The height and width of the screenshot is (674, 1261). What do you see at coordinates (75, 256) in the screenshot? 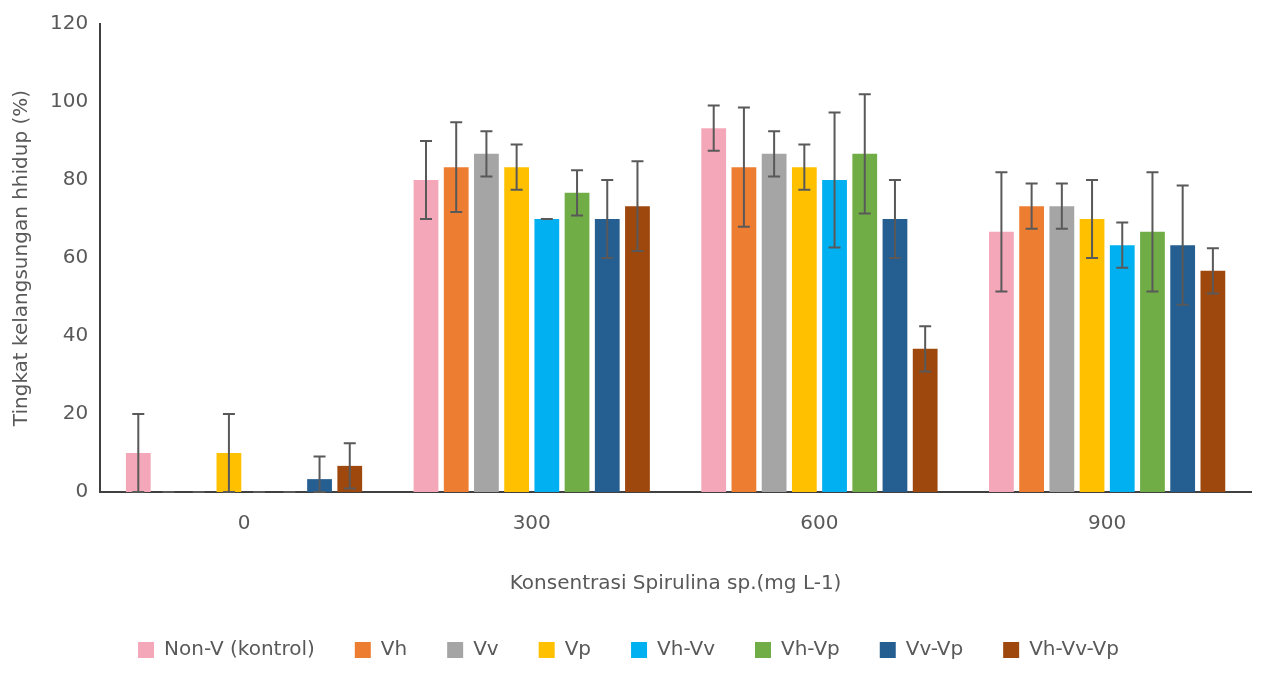
I see `y-tick-label: 60` at bounding box center [75, 256].